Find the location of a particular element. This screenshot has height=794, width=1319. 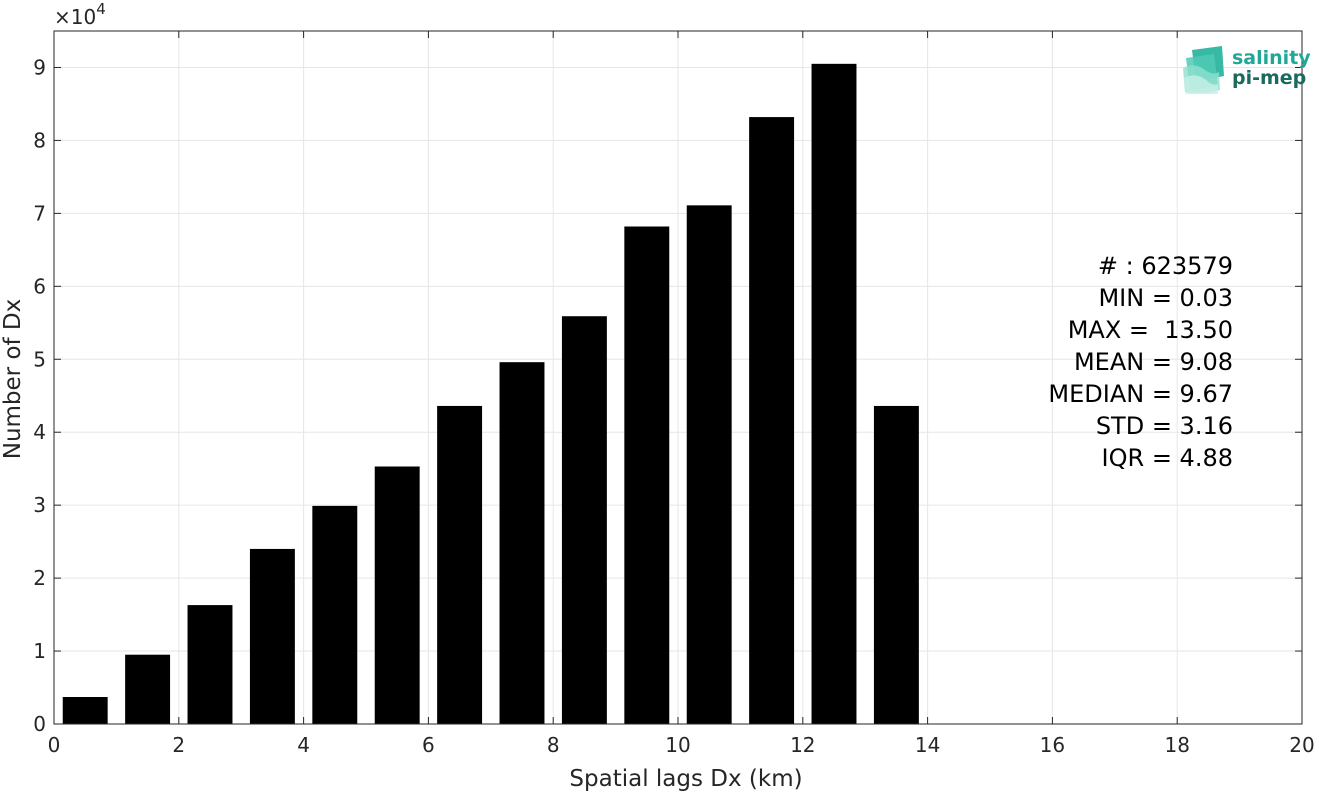

x-tick-label: 16 is located at coordinates (1052, 745).